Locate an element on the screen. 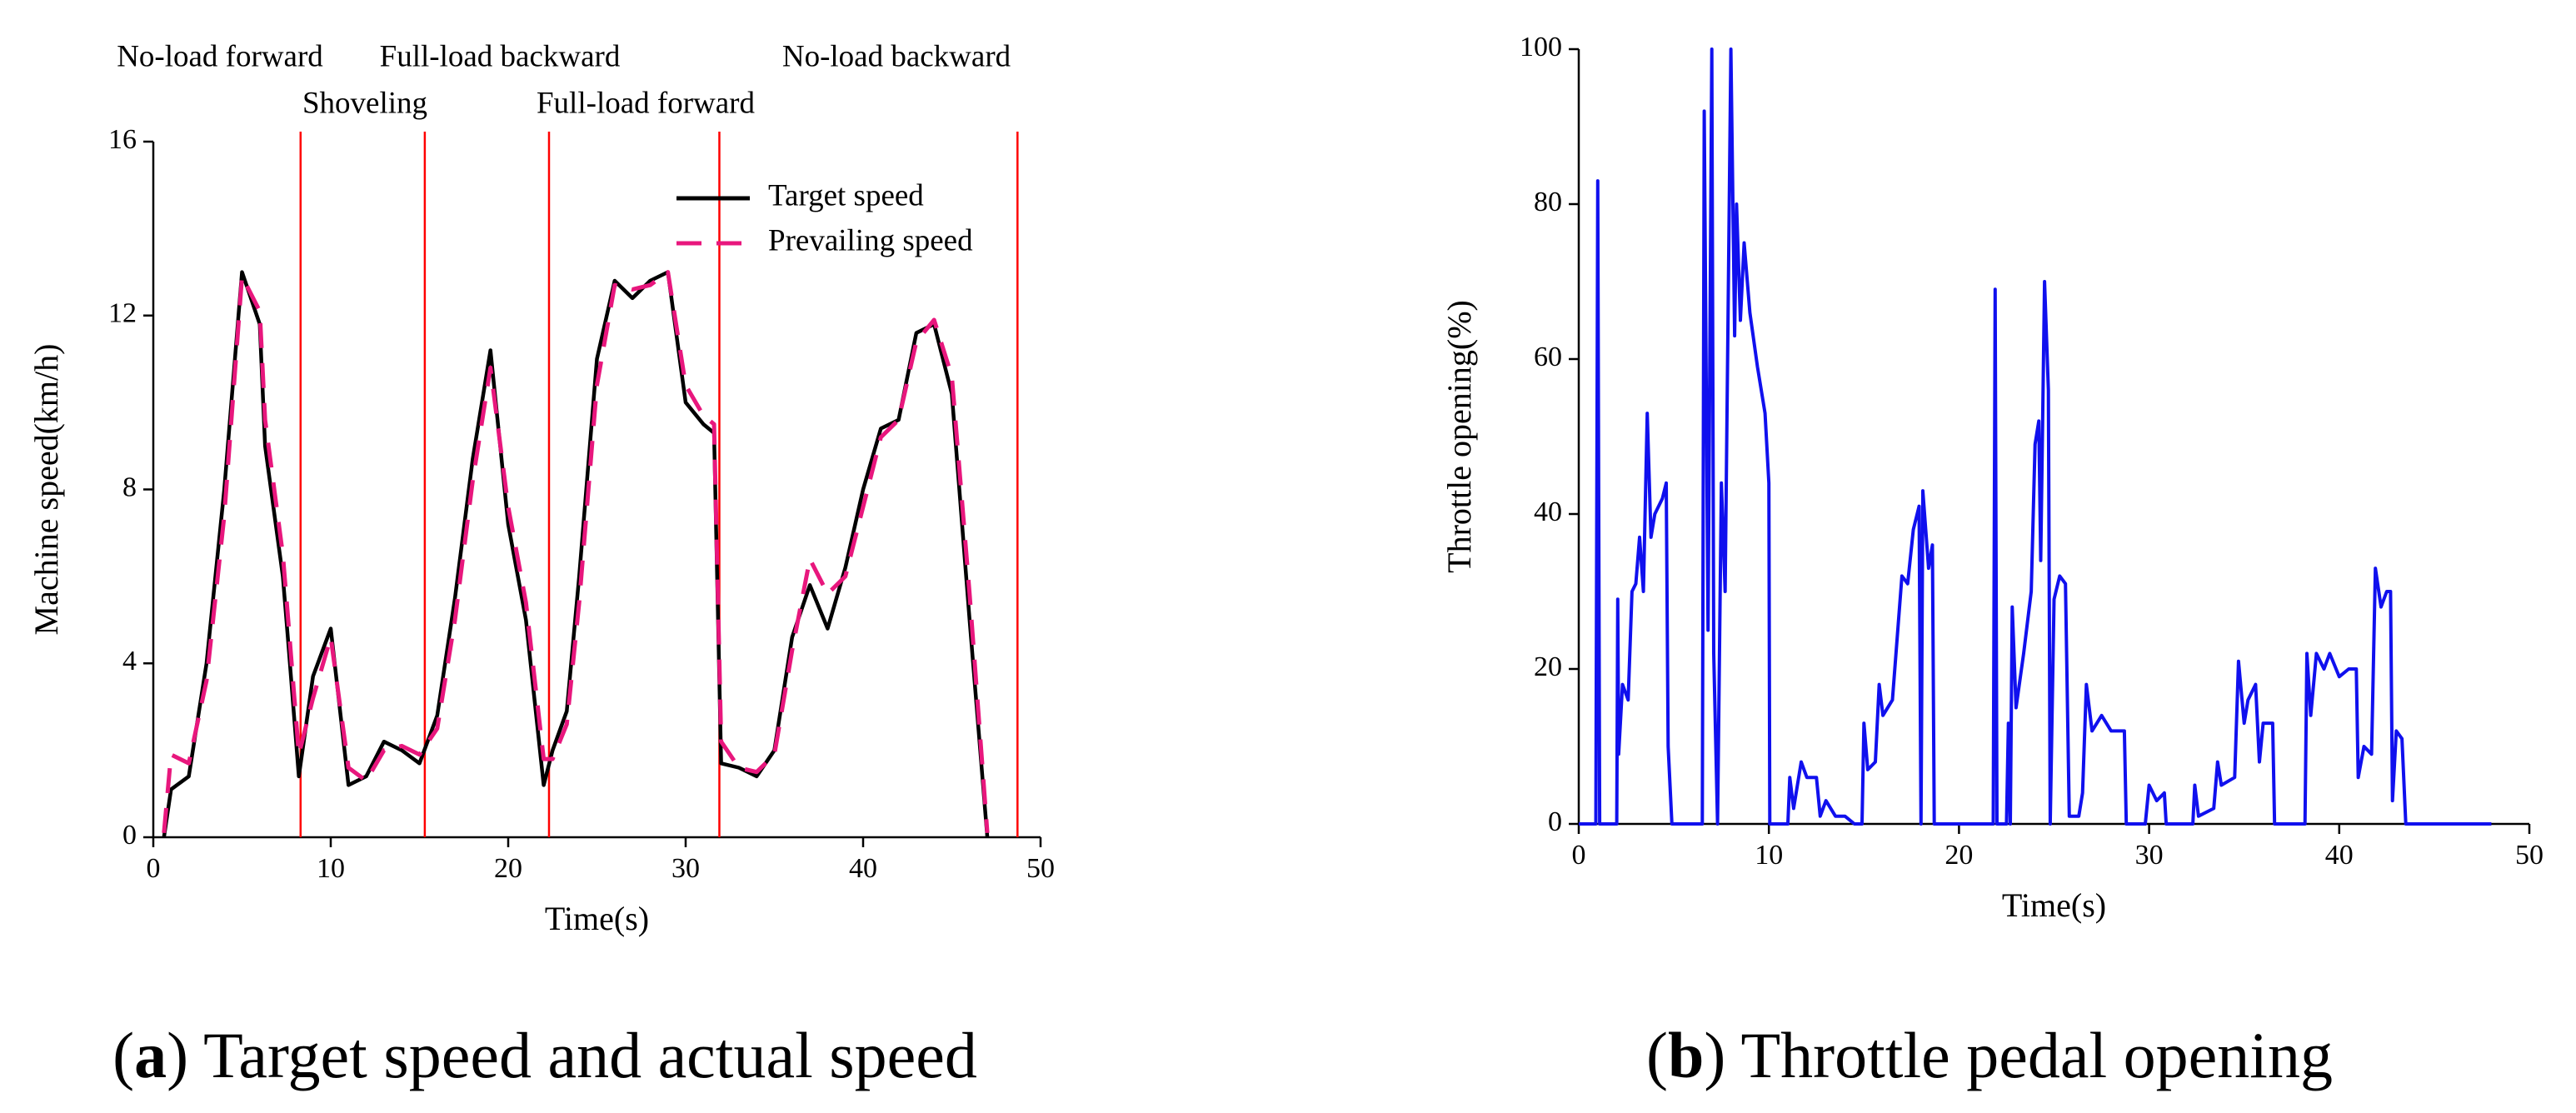 The width and height of the screenshot is (2576, 1113). legend-label: Prevailing speed is located at coordinates (870, 240).